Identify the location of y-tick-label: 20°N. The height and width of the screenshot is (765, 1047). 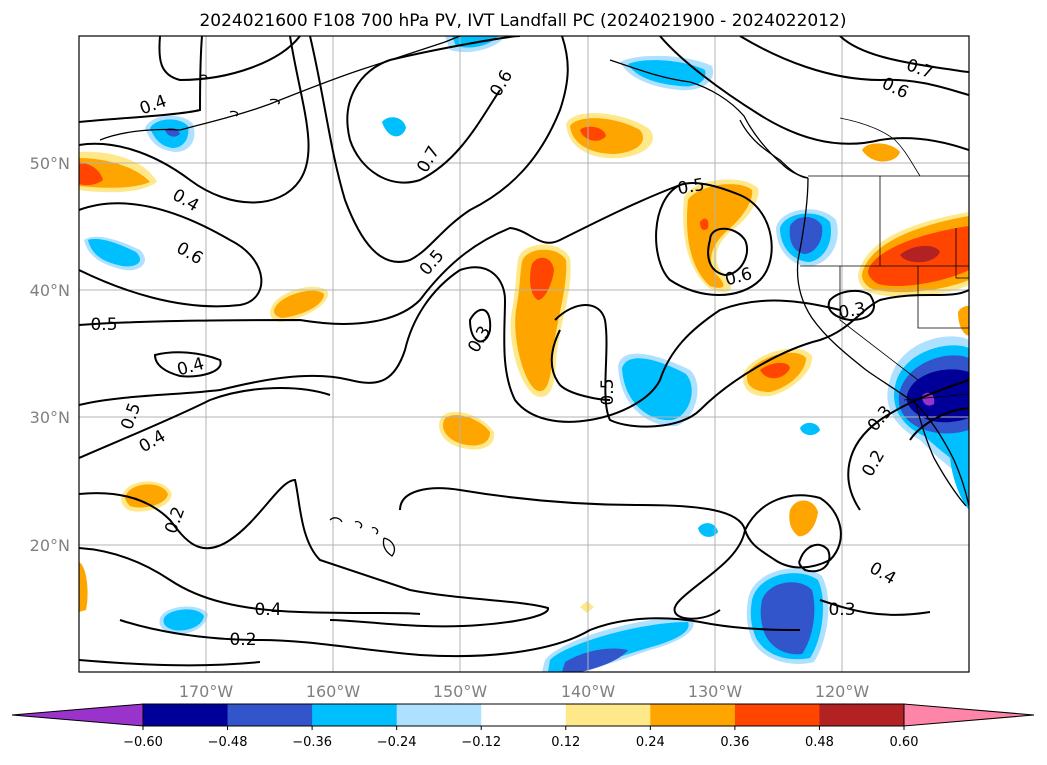
(50, 545).